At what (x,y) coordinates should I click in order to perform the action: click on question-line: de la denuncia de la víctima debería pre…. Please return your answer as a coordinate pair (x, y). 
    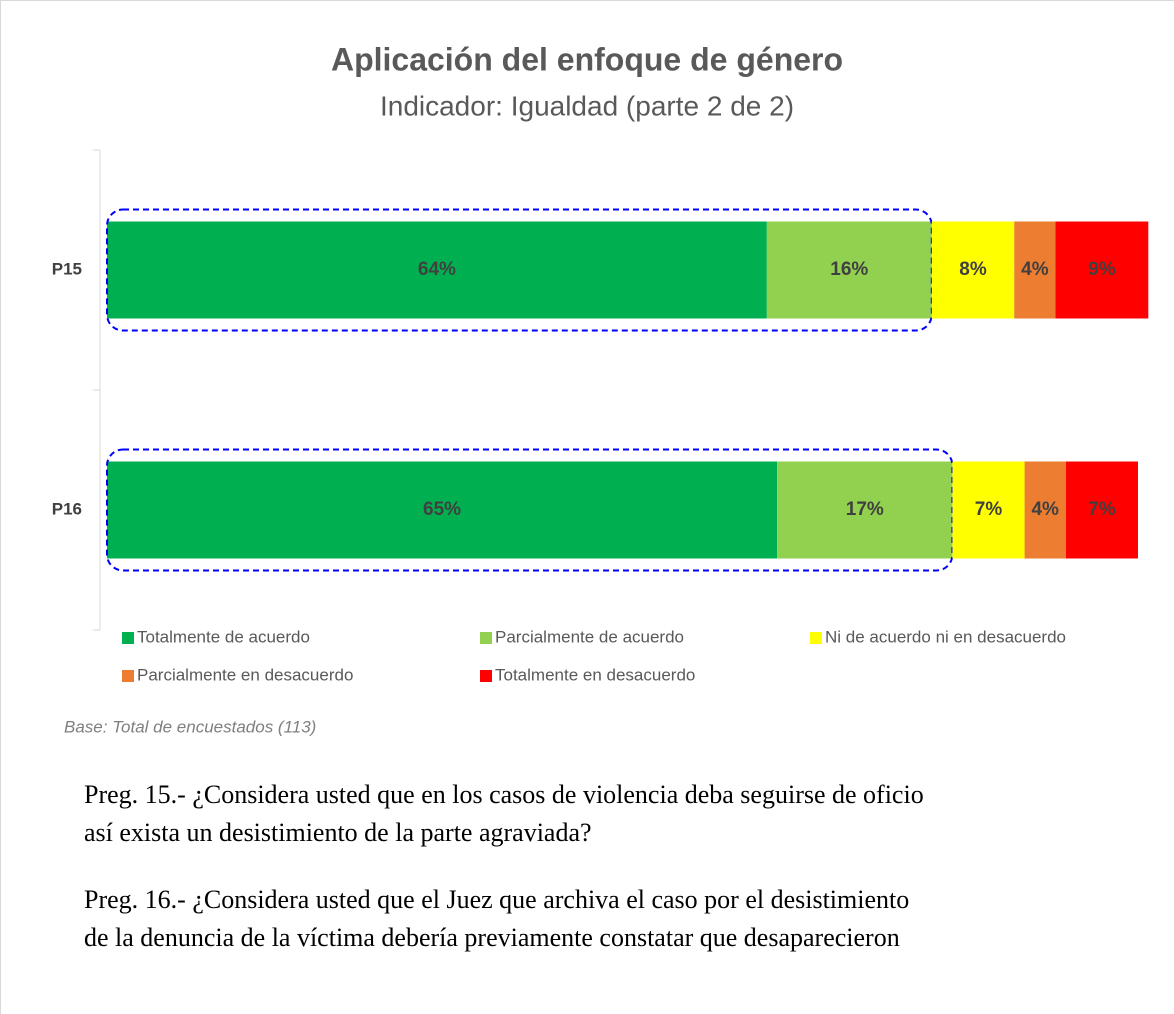
    Looking at the image, I should click on (492, 937).